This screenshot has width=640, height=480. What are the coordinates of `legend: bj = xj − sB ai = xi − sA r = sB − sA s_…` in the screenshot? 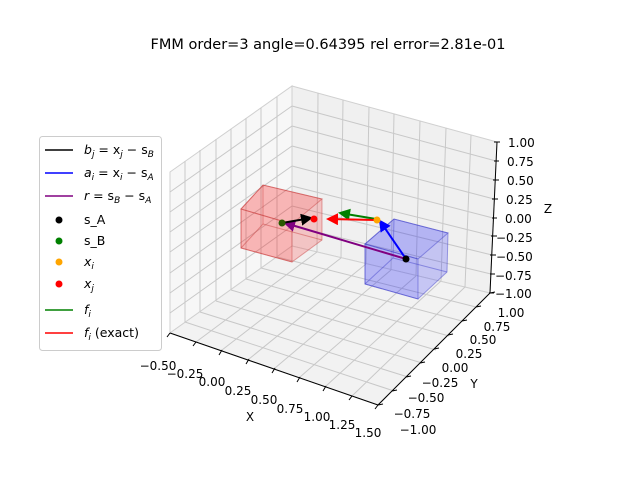 It's located at (100, 243).